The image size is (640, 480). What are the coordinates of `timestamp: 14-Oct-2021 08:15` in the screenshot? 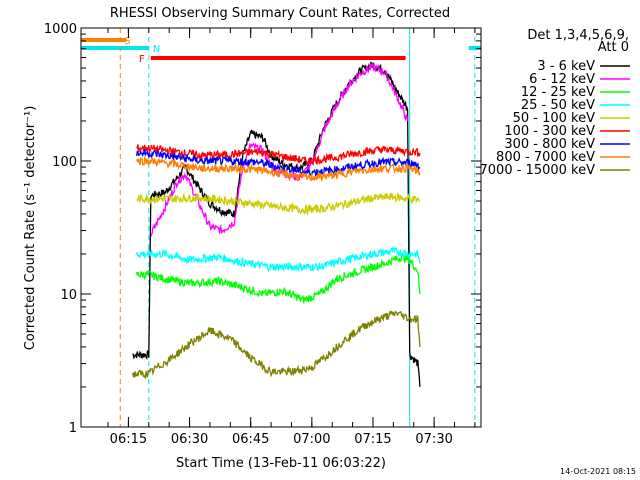 It's located at (598, 471).